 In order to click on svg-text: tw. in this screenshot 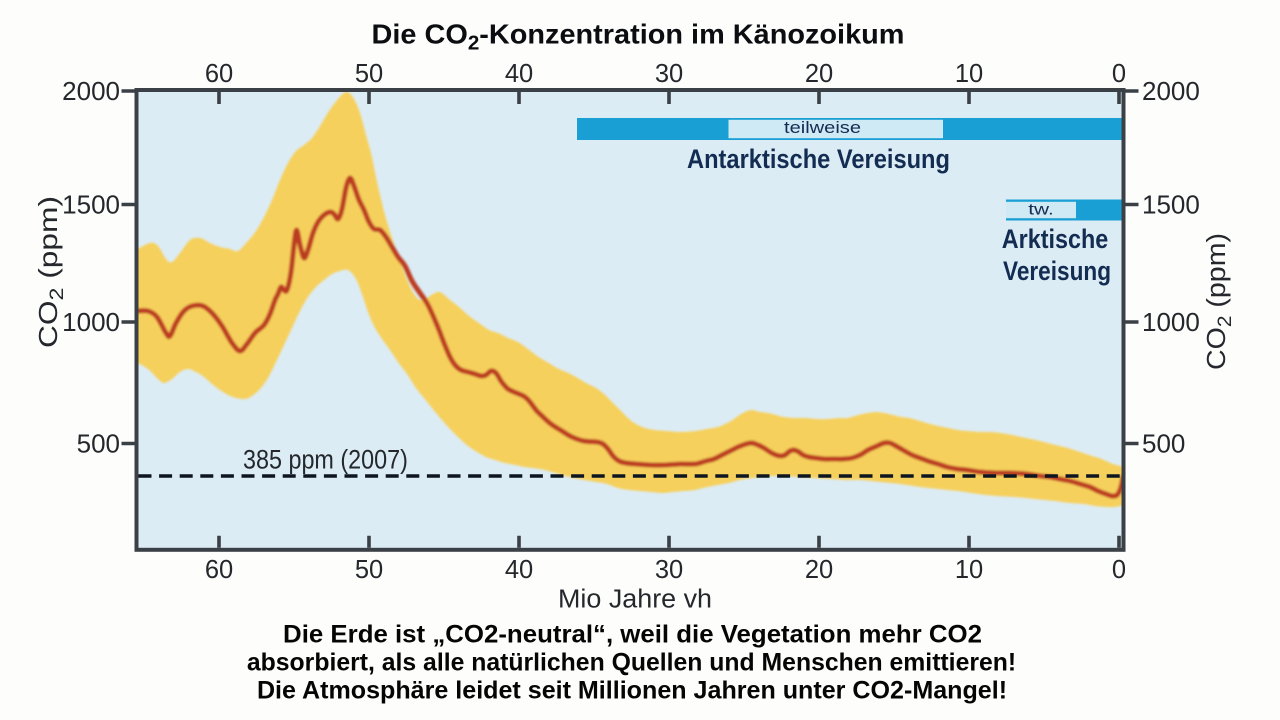, I will do `click(1040, 209)`.